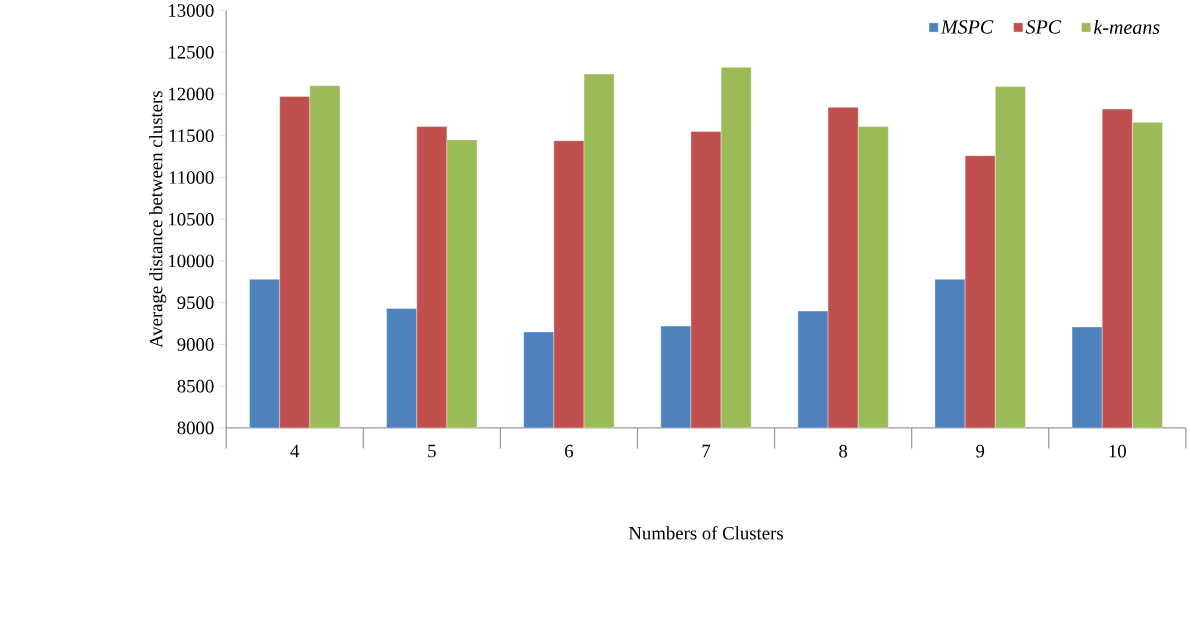 Image resolution: width=1190 pixels, height=627 pixels. I want to click on y-tick-label: 9000, so click(195, 344).